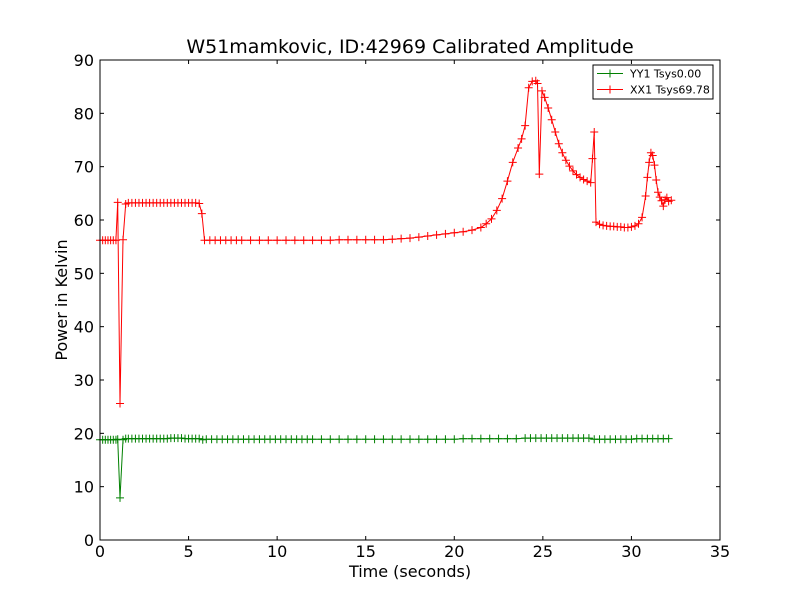  What do you see at coordinates (188, 551) in the screenshot?
I see `x-tick-label: 5` at bounding box center [188, 551].